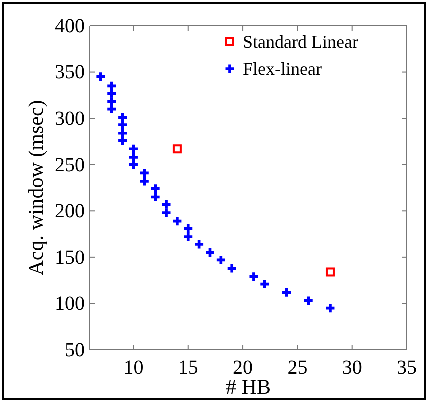 This screenshot has width=428, height=400. I want to click on y-tick-label: 100, so click(70, 304).